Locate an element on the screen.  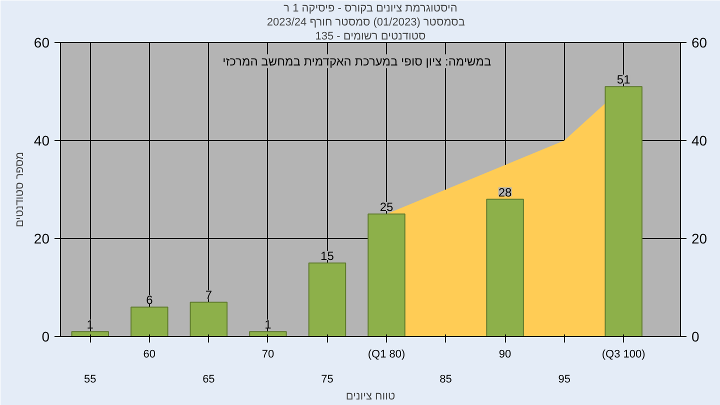
x-tick-label: 90 is located at coordinates (505, 354).